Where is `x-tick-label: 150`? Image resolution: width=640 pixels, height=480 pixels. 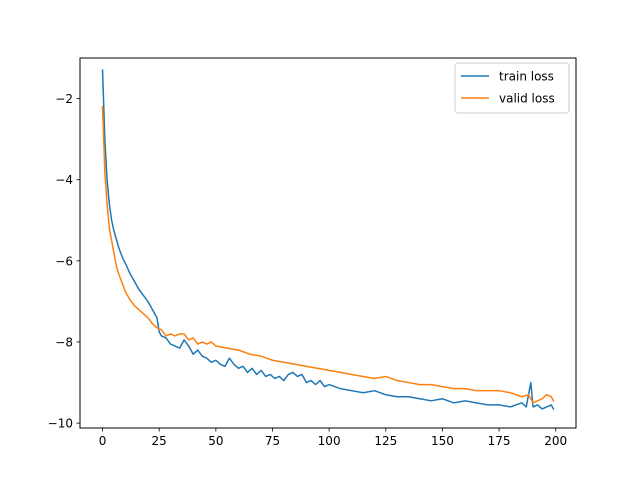
x-tick-label: 150 is located at coordinates (442, 441).